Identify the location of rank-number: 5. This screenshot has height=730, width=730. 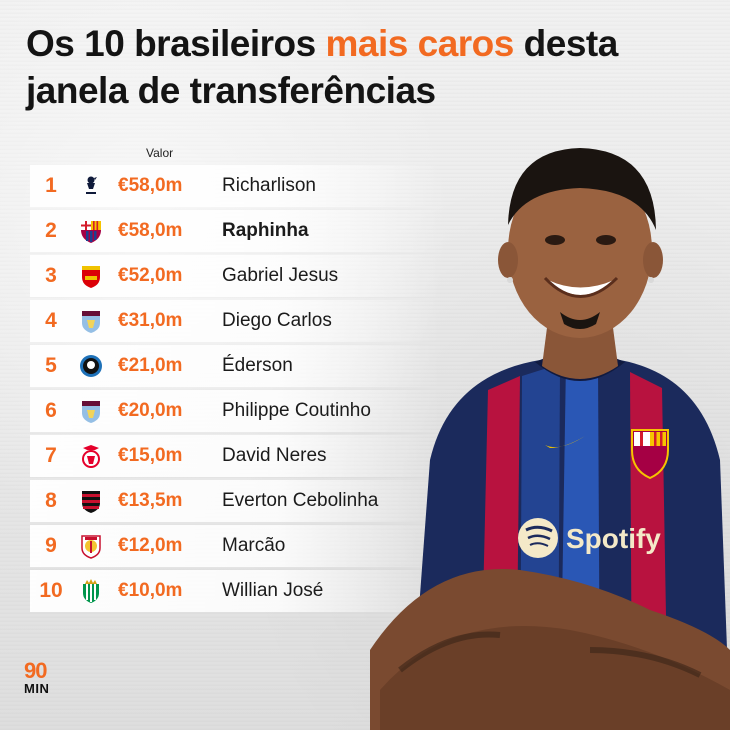
(51, 365).